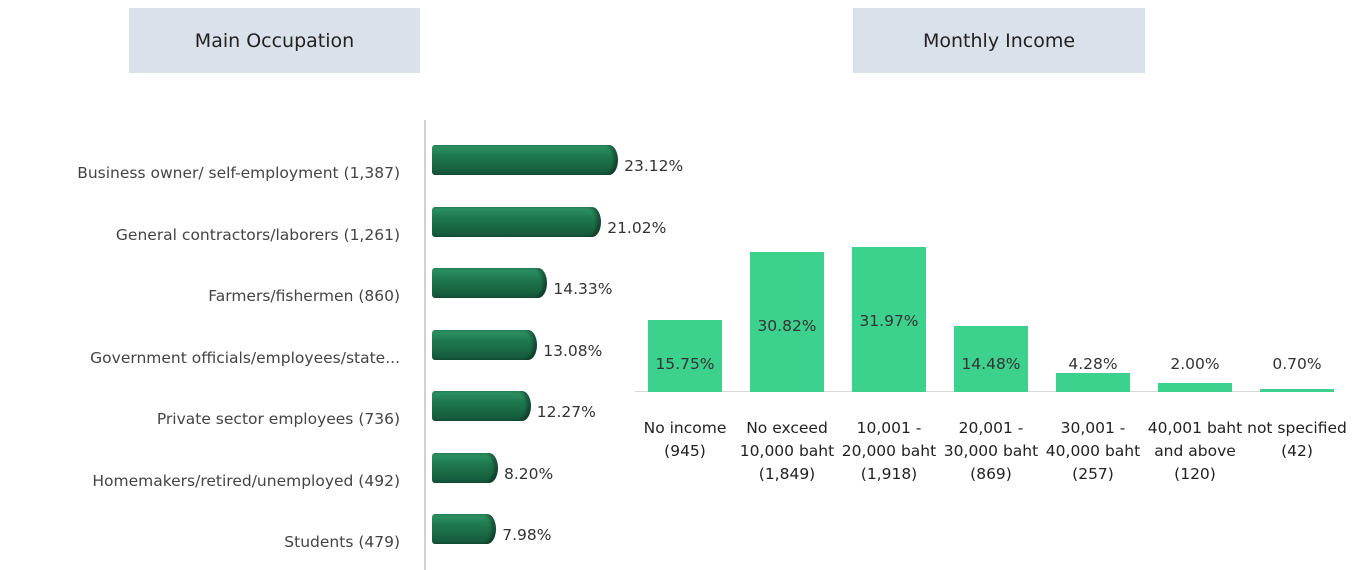  Describe the element at coordinates (787, 451) in the screenshot. I see `x-tick-label: No exceed 10,000 baht (1,849)` at that location.